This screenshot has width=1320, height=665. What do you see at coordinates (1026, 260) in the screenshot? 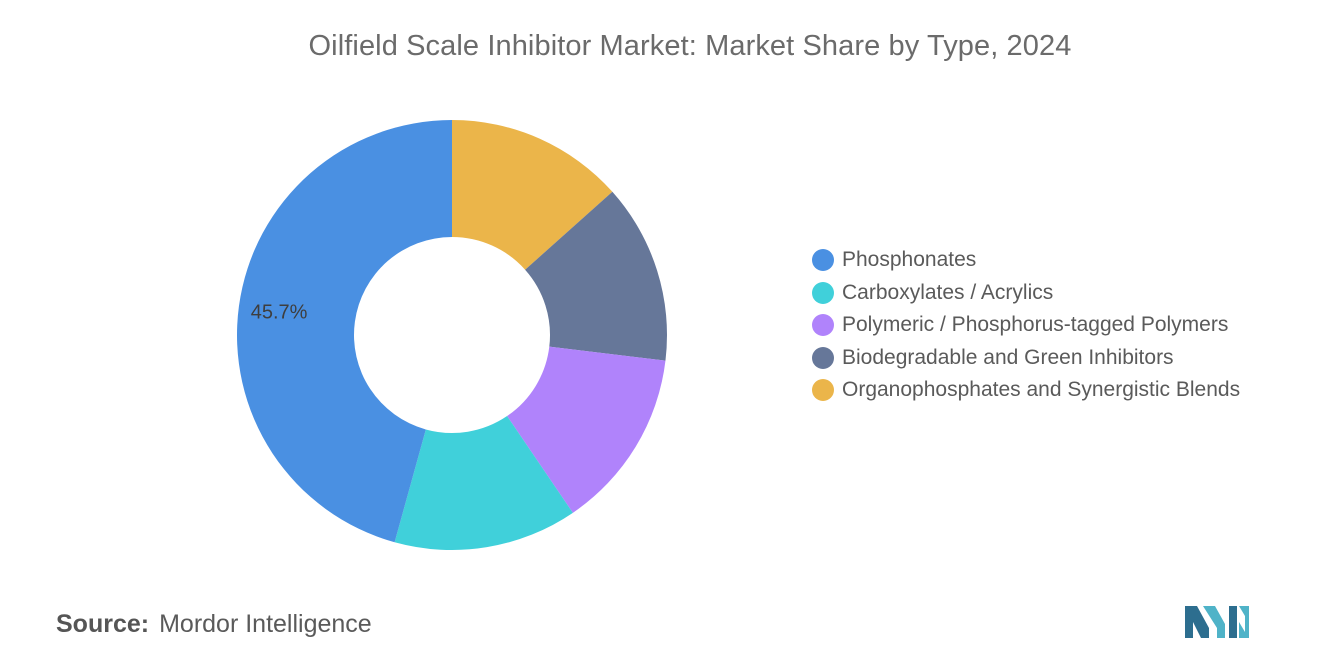
I see `legend-item-phosphonates: Phosphonates` at bounding box center [1026, 260].